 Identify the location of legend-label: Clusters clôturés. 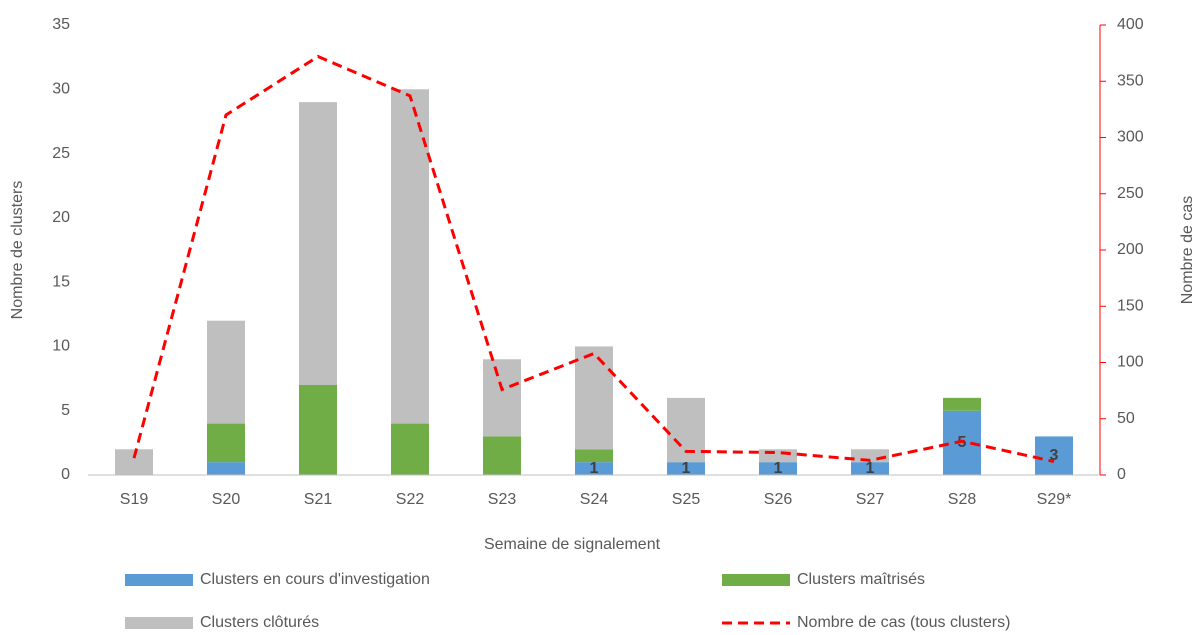
(259, 622).